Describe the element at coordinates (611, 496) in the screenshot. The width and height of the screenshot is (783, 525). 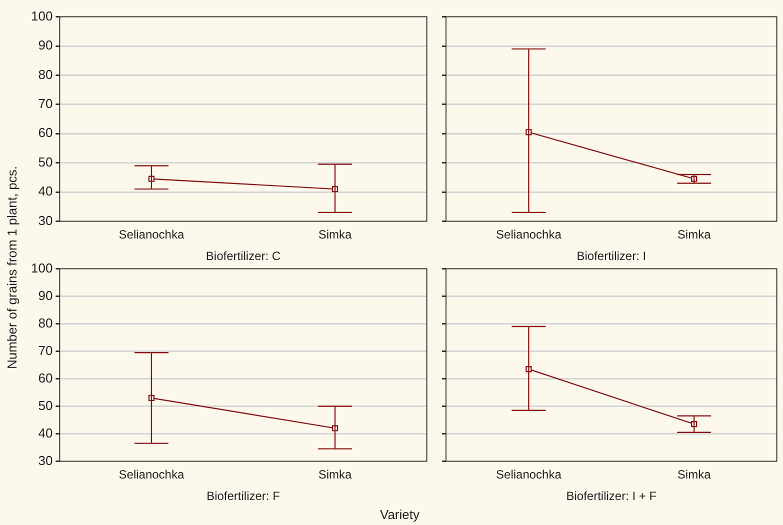
I see `x-axis-title: Biofertilizer: I + F` at that location.